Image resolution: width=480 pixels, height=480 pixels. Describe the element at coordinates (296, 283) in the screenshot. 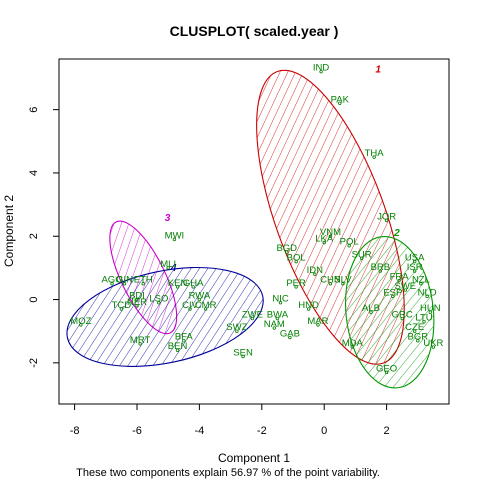

I see `point-label: PER` at that location.